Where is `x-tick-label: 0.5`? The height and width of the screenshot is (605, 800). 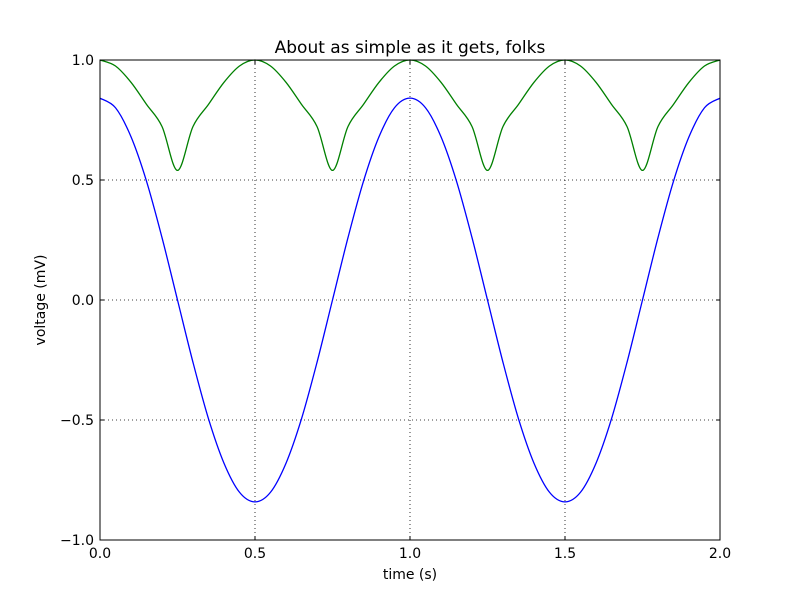 x-tick-label: 0.5 is located at coordinates (255, 554).